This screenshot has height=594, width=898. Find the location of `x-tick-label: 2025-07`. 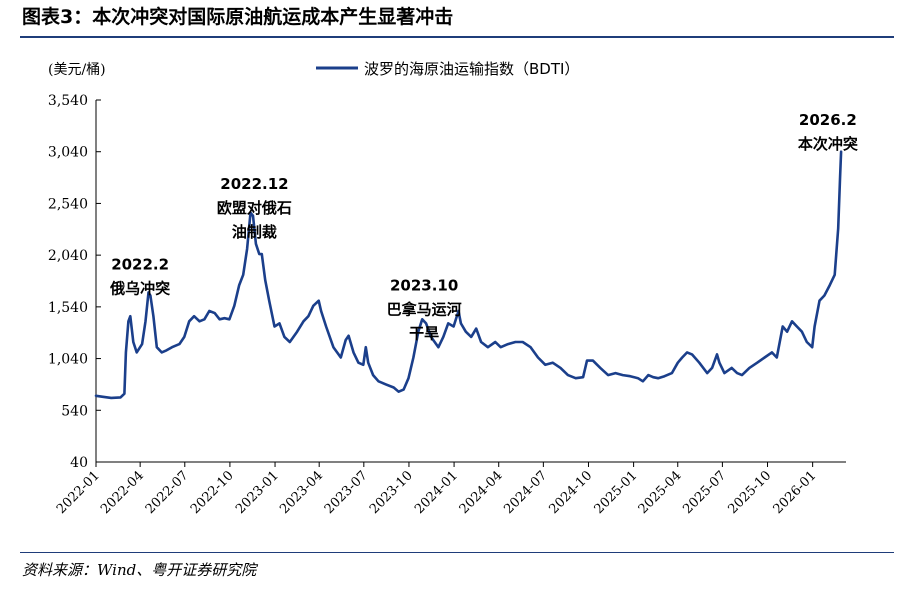

x-tick-label: 2025-07 is located at coordinates (704, 492).